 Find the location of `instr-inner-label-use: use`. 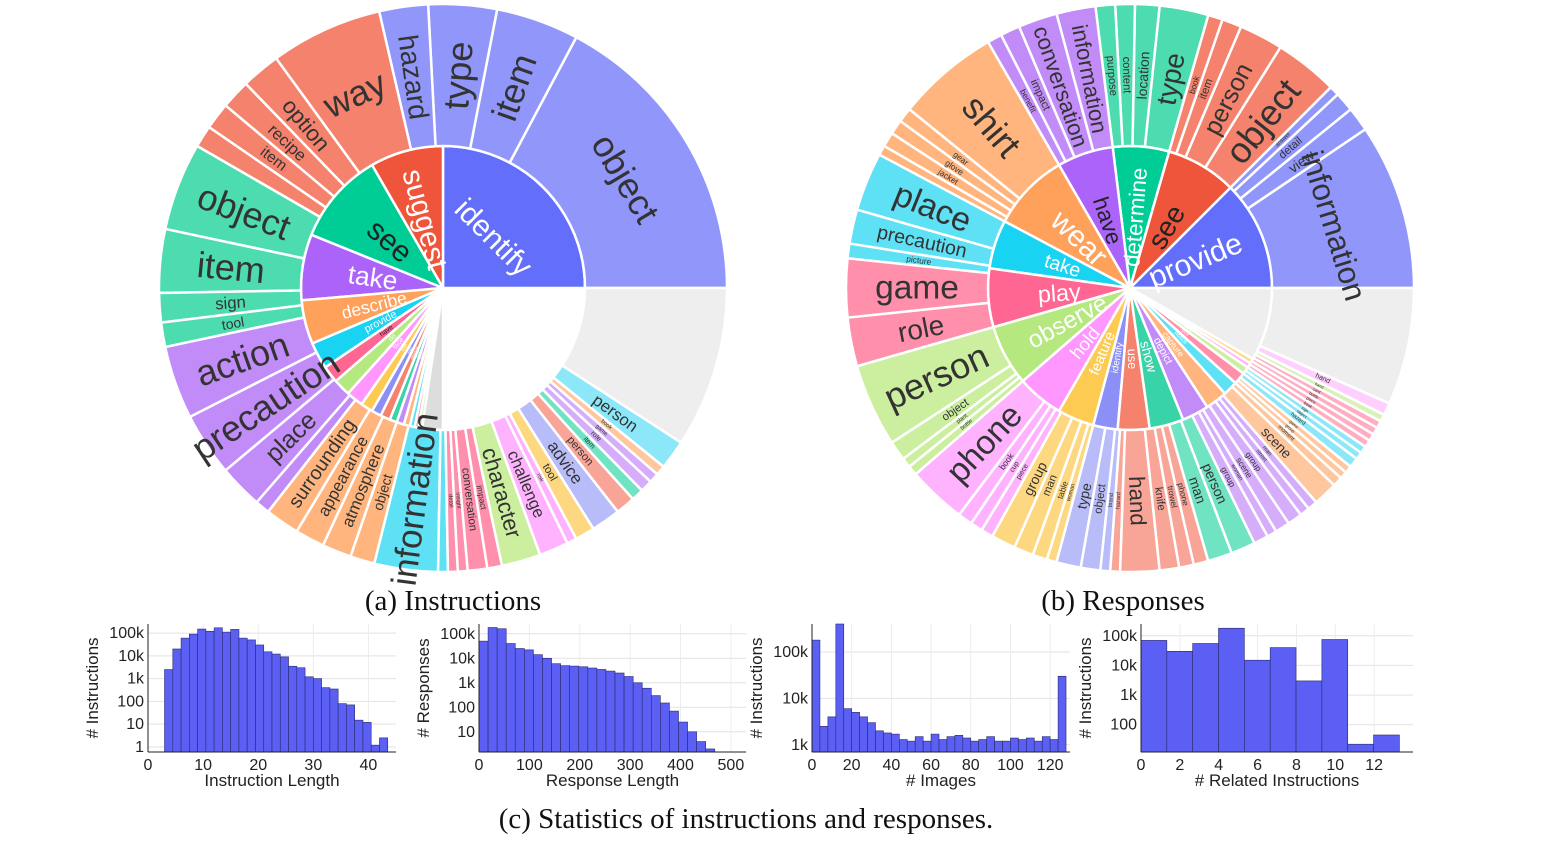

instr-inner-label-use: use is located at coordinates (405, 348).